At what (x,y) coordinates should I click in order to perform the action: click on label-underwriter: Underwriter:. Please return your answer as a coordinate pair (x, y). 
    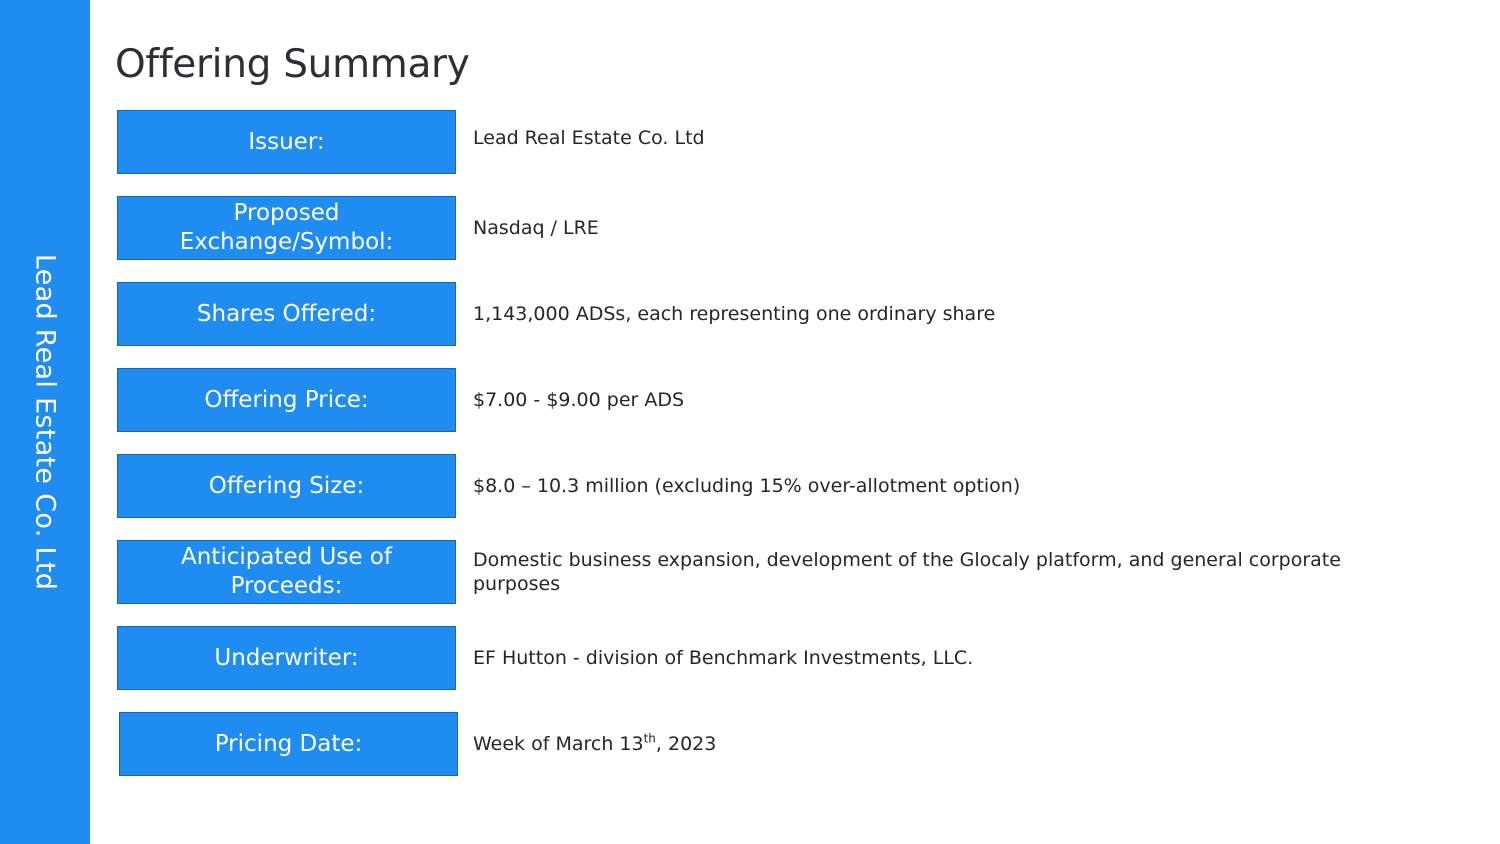
    Looking at the image, I should click on (286, 658).